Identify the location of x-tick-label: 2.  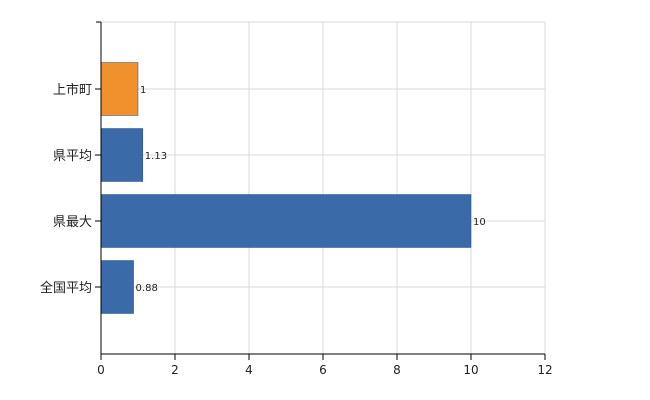
(175, 370).